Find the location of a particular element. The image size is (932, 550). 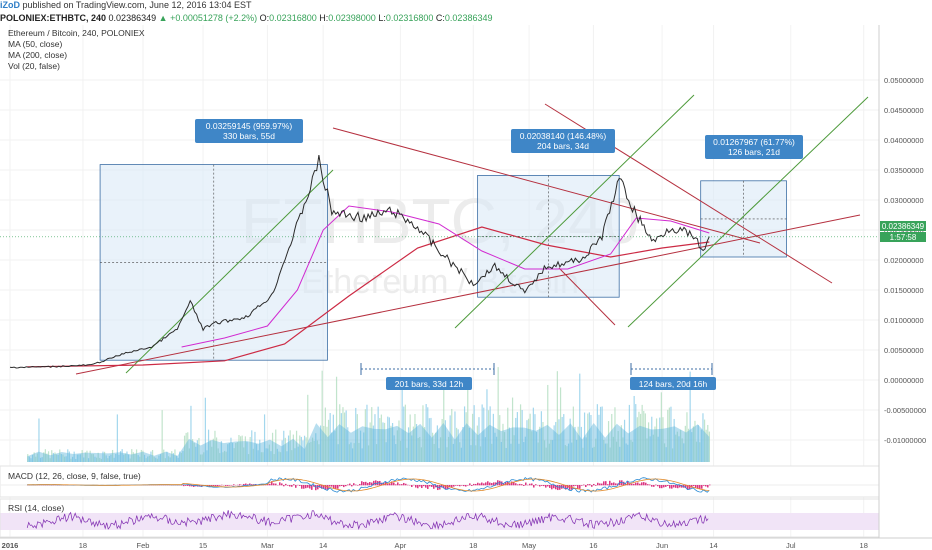

range-measures: 201 bars, 33d 12h 124 bars, 20d 16h is located at coordinates (538, 376).